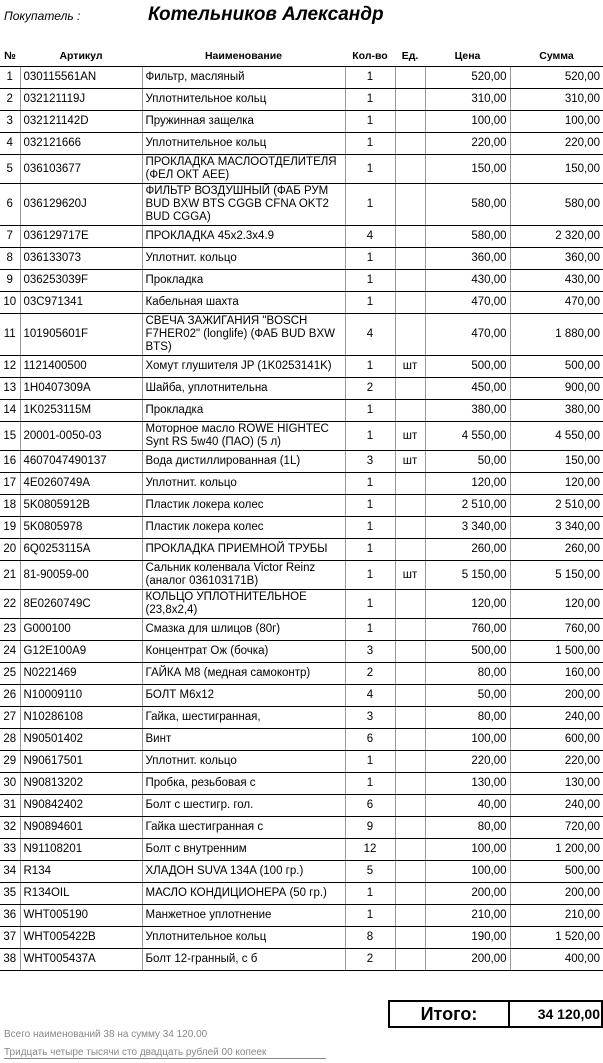 This screenshot has width=603, height=1063. What do you see at coordinates (301, 302) in the screenshot?
I see `item-row: 10 03C971341 Кабельная шахта 1 470,00 470,00` at bounding box center [301, 302].